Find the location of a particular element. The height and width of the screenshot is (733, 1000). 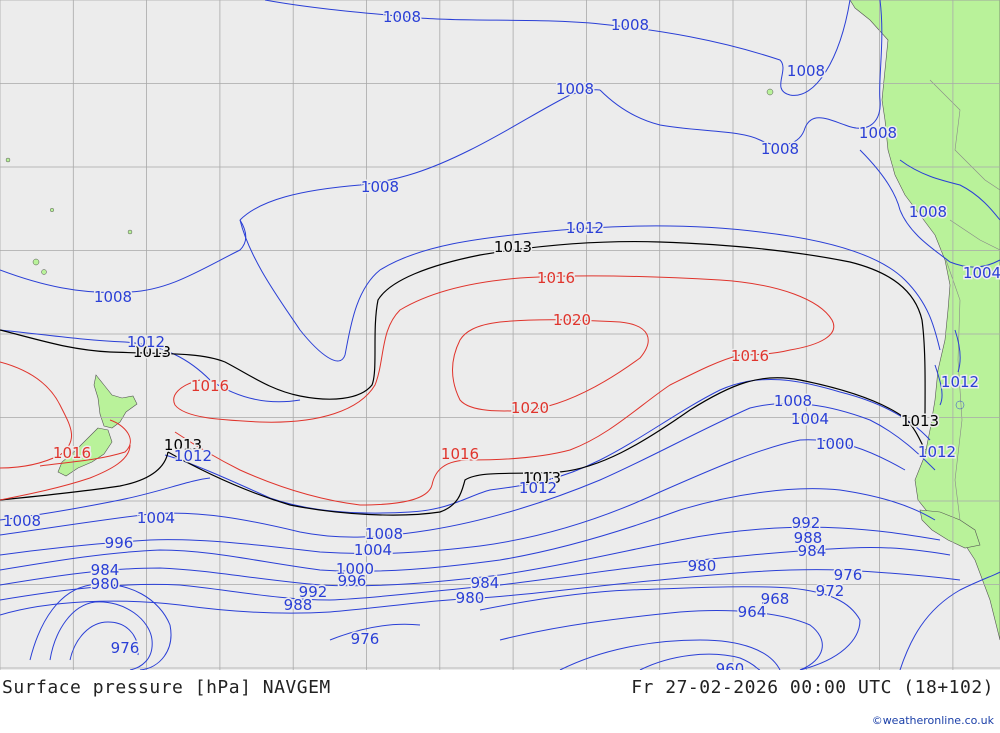

new-zealand-south-island is located at coordinates (85, 452).